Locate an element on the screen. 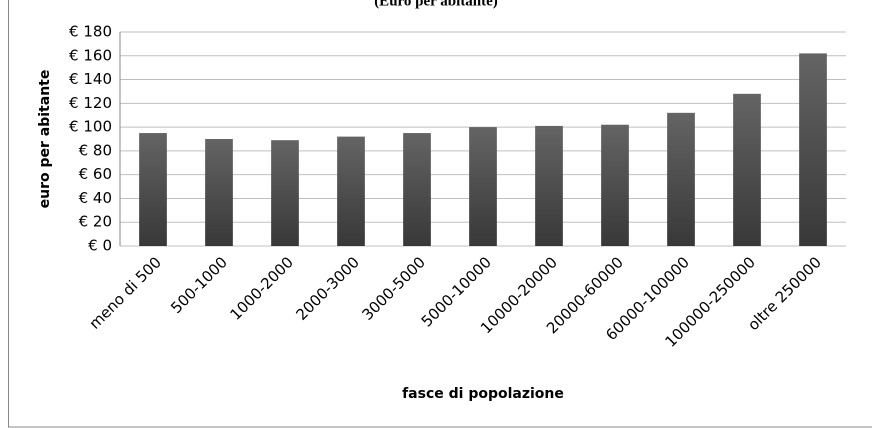 The image size is (872, 428). x-axis-title: fasce di popolazione is located at coordinates (483, 394).